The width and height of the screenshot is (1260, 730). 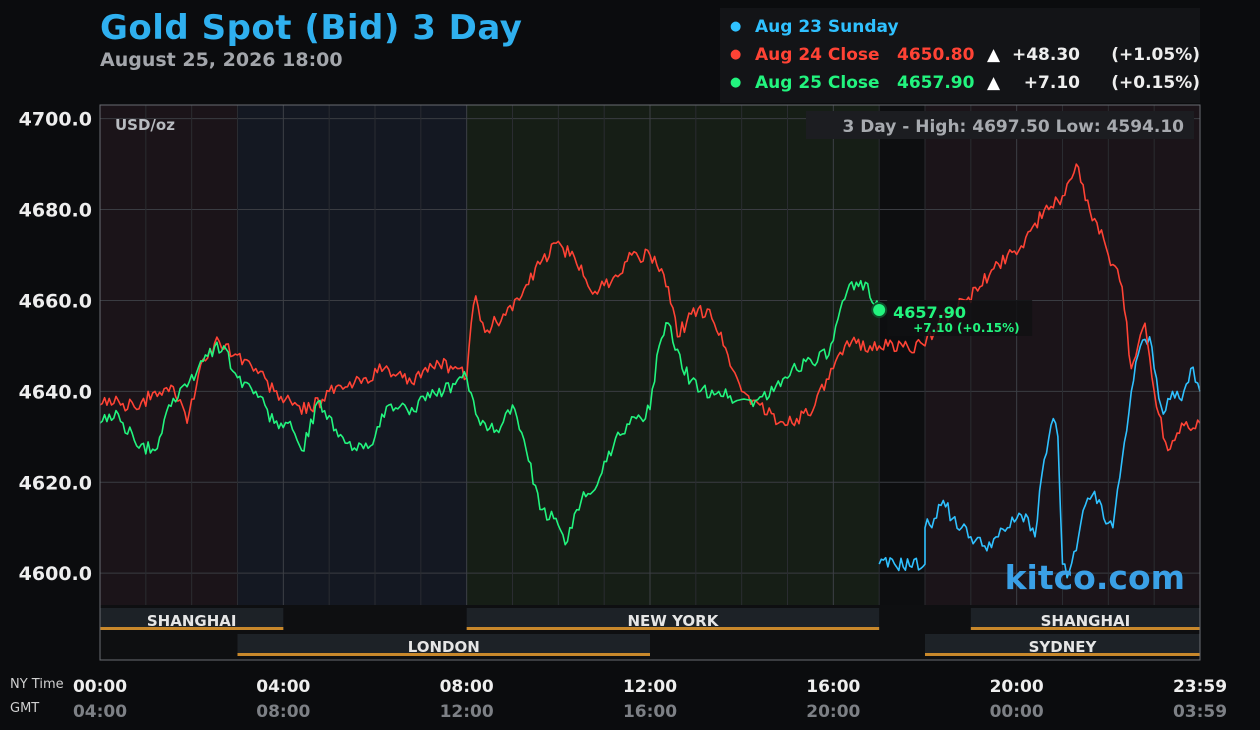 I want to click on chart-title: Gold Spot (Bid) 3 Day, so click(x=311, y=28).